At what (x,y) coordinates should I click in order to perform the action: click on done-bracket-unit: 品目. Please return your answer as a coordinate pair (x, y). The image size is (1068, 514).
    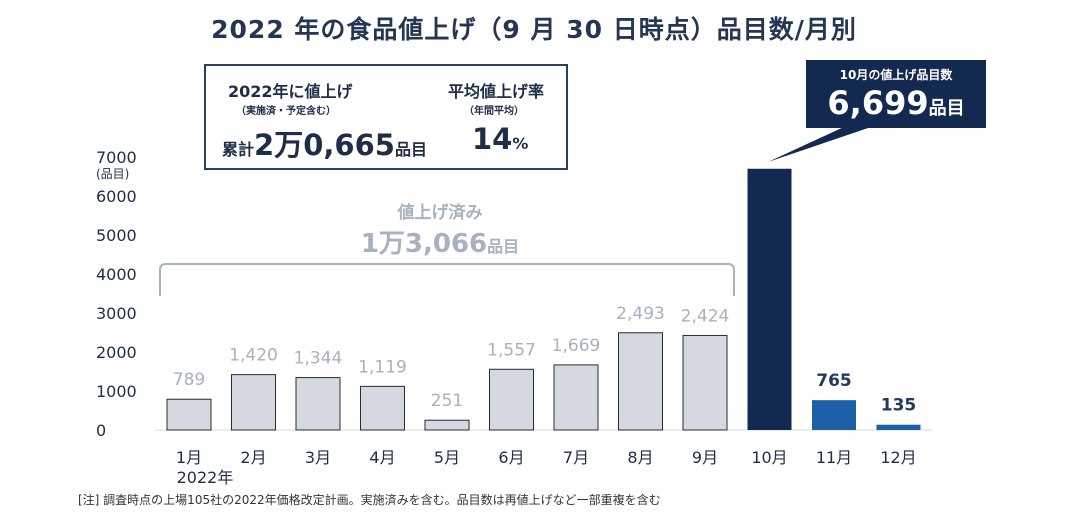
    Looking at the image, I should click on (503, 246).